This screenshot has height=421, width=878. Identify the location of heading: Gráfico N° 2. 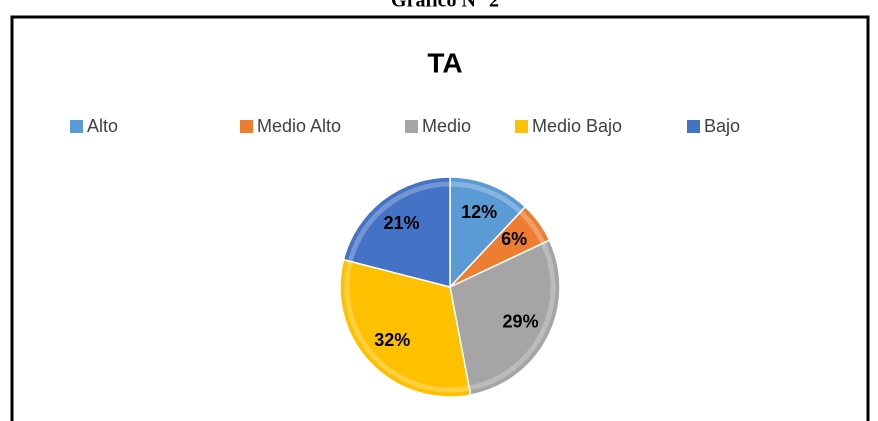
(445, 6).